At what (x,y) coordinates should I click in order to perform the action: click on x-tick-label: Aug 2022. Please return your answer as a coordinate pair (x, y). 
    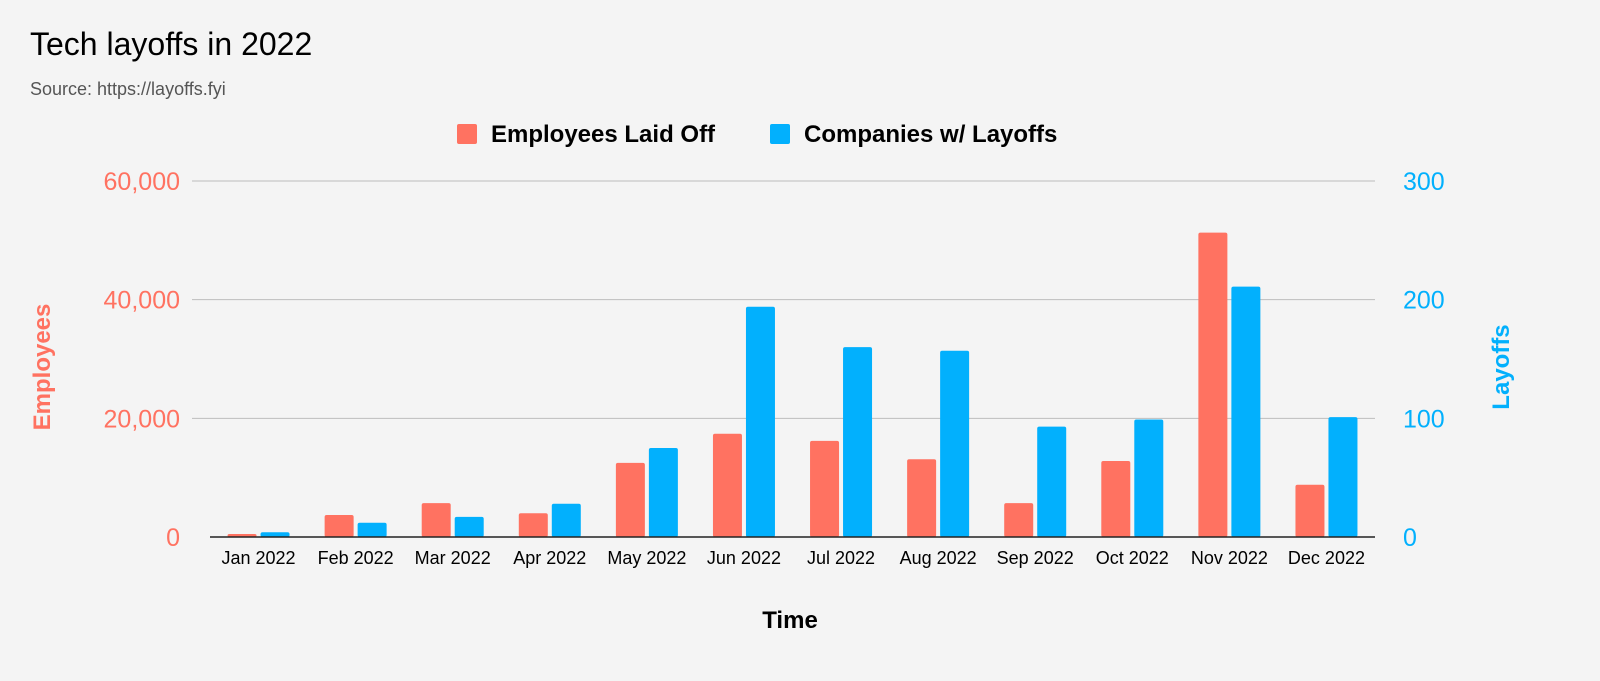
    Looking at the image, I should click on (938, 558).